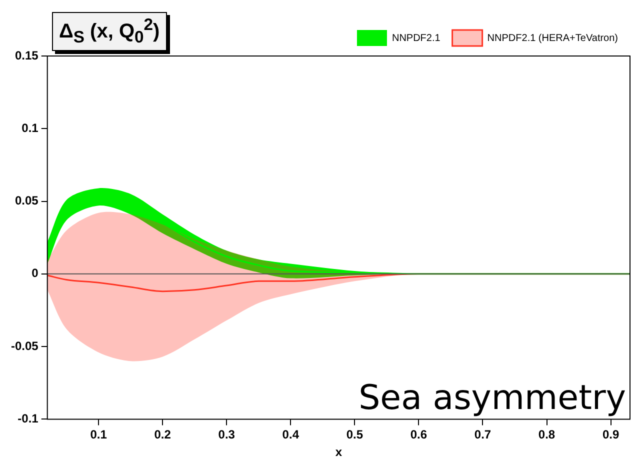 The image size is (642, 468). I want to click on x-tick-label: 0.7, so click(483, 435).